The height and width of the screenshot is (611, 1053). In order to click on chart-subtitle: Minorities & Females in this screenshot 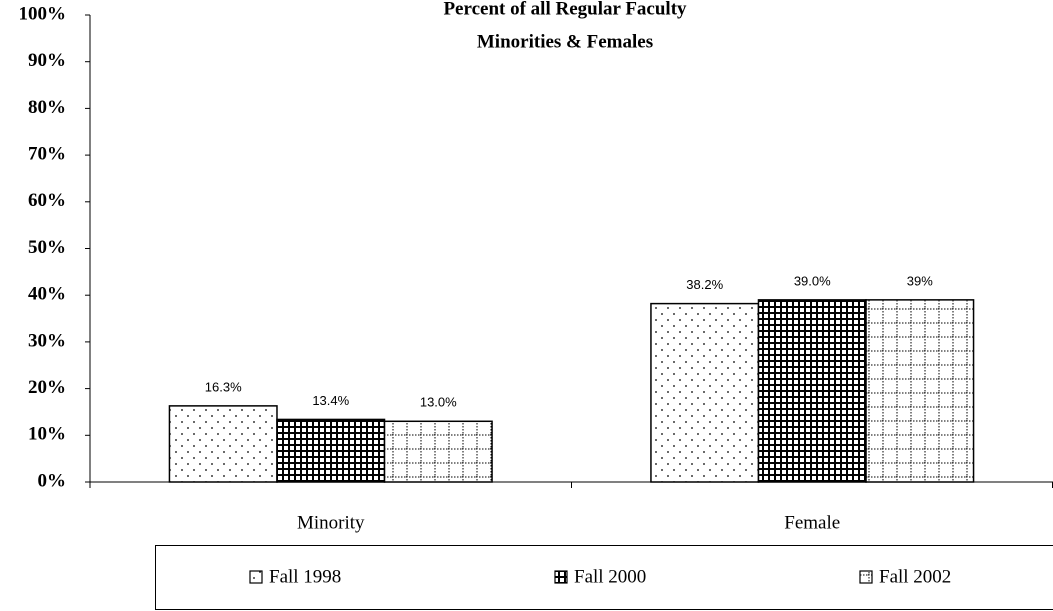, I will do `click(565, 41)`.